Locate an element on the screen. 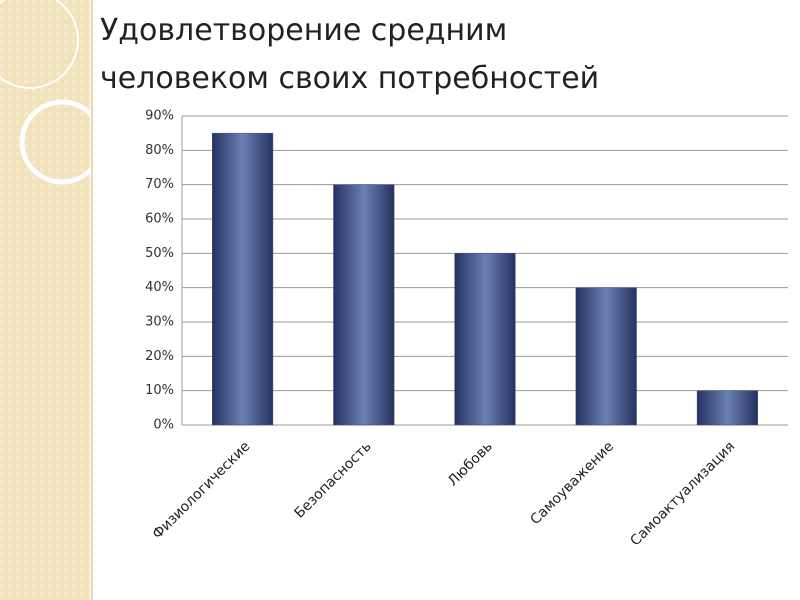 The image size is (800, 600). y-tick-label: 30% is located at coordinates (159, 322).